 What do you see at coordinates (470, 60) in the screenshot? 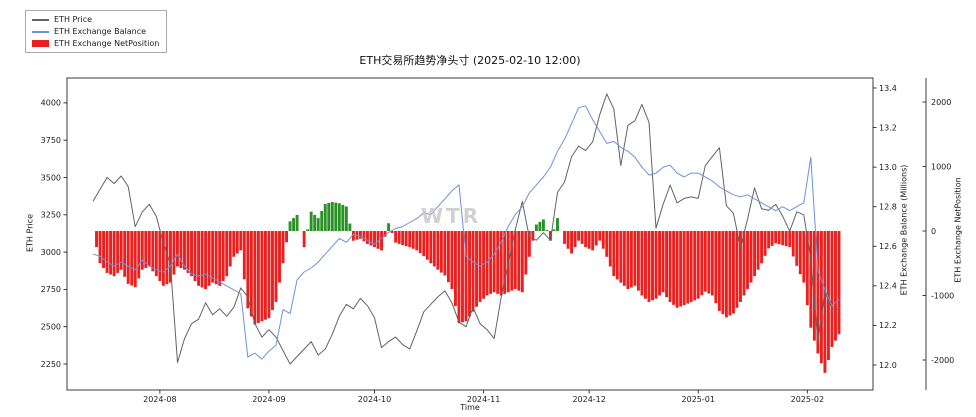
I see `chart-title: ETH交易所趋势净头寸 (2025-02-10 12:00)` at bounding box center [470, 60].